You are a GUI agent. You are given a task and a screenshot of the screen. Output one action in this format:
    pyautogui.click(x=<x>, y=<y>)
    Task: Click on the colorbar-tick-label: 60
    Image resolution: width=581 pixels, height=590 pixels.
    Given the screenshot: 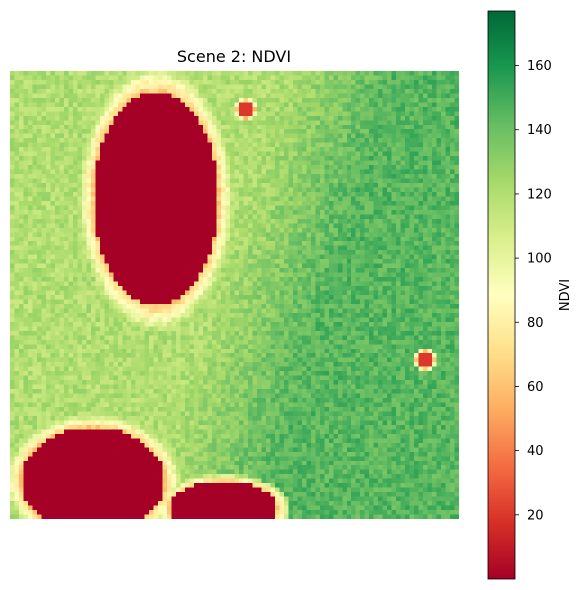 What is the action you would take?
    pyautogui.click(x=535, y=387)
    